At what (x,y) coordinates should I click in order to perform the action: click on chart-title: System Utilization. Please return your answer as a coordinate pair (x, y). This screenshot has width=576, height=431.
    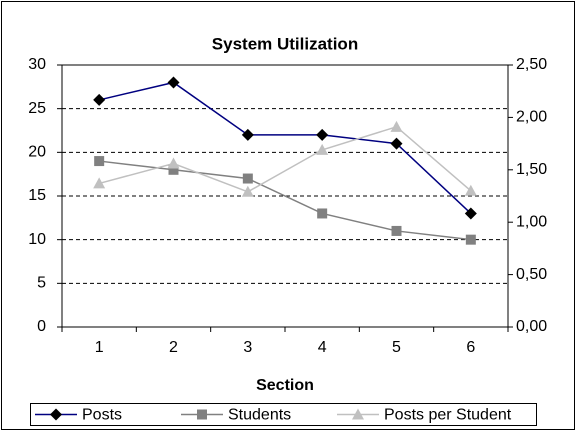
    Looking at the image, I should click on (285, 43).